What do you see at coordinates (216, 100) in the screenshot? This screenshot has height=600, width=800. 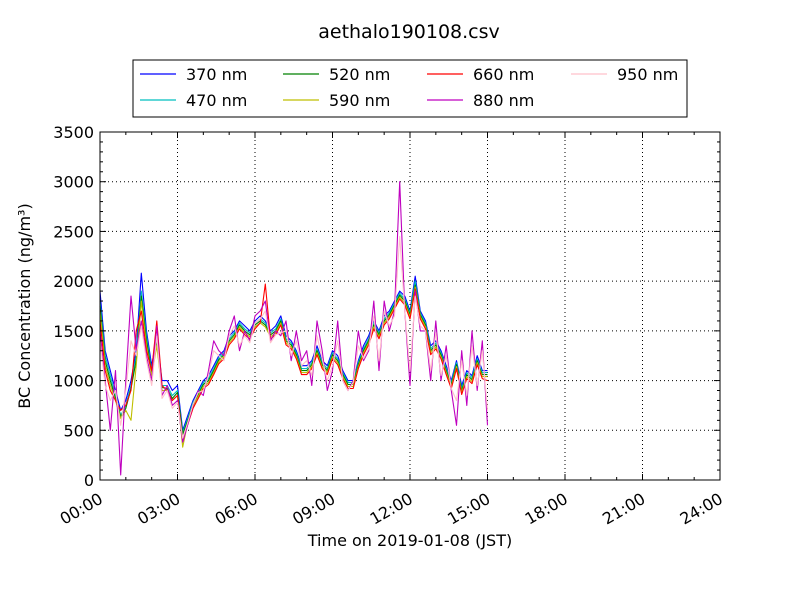 I see `legend-label: 470 nm` at bounding box center [216, 100].